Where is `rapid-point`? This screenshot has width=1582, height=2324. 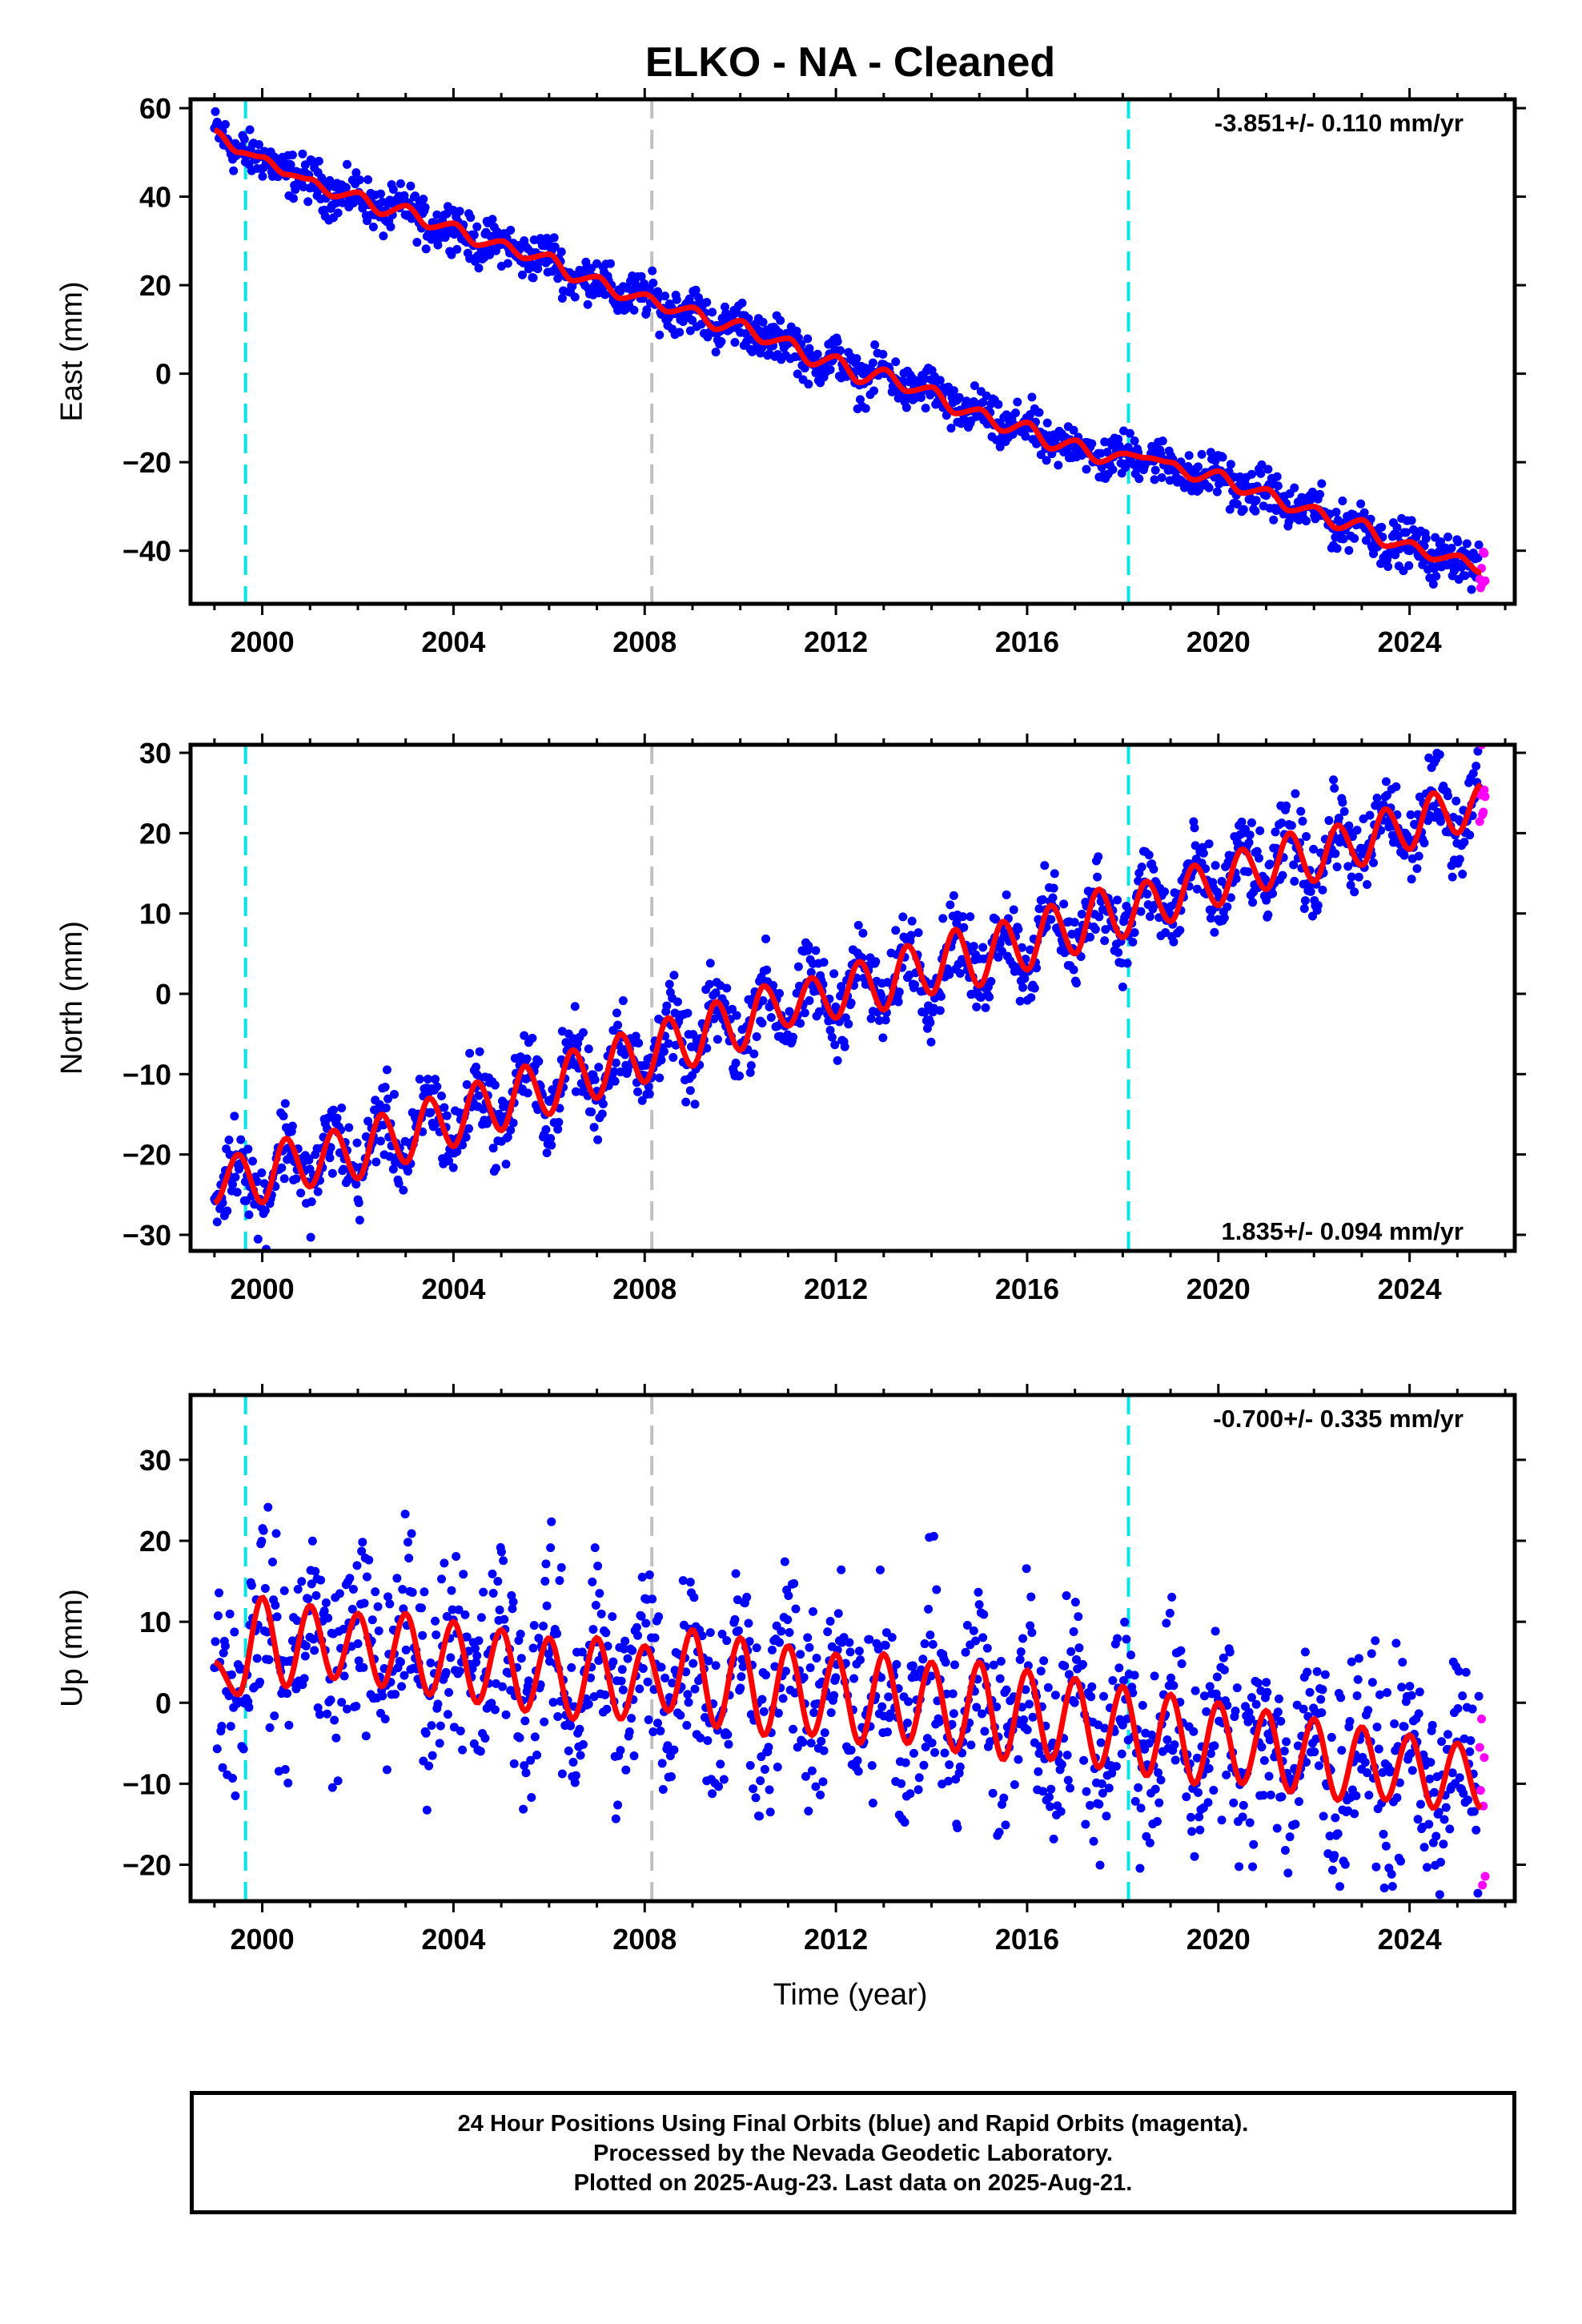 rapid-point is located at coordinates (1485, 1876).